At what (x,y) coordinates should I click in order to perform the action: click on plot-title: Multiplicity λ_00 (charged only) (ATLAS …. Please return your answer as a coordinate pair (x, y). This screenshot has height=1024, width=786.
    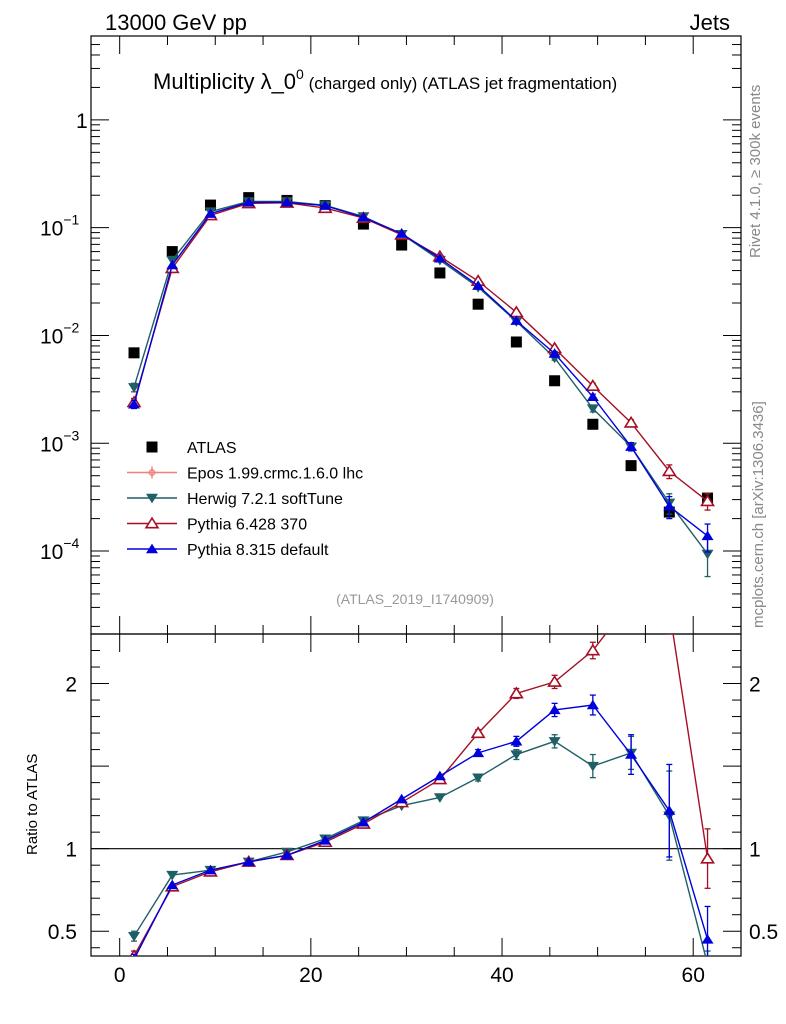
    Looking at the image, I should click on (385, 80).